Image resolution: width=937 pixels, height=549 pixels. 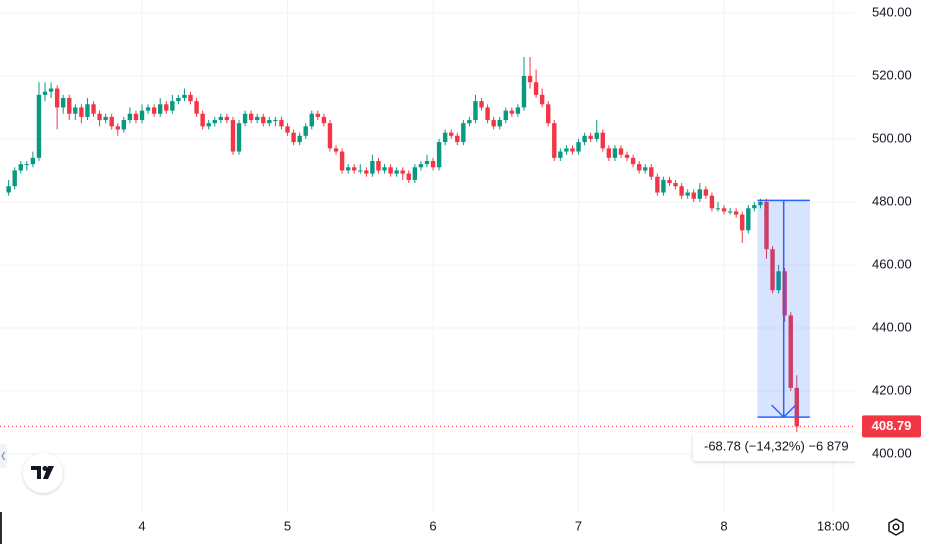 I want to click on x-tick-label: 5, so click(x=287, y=525).